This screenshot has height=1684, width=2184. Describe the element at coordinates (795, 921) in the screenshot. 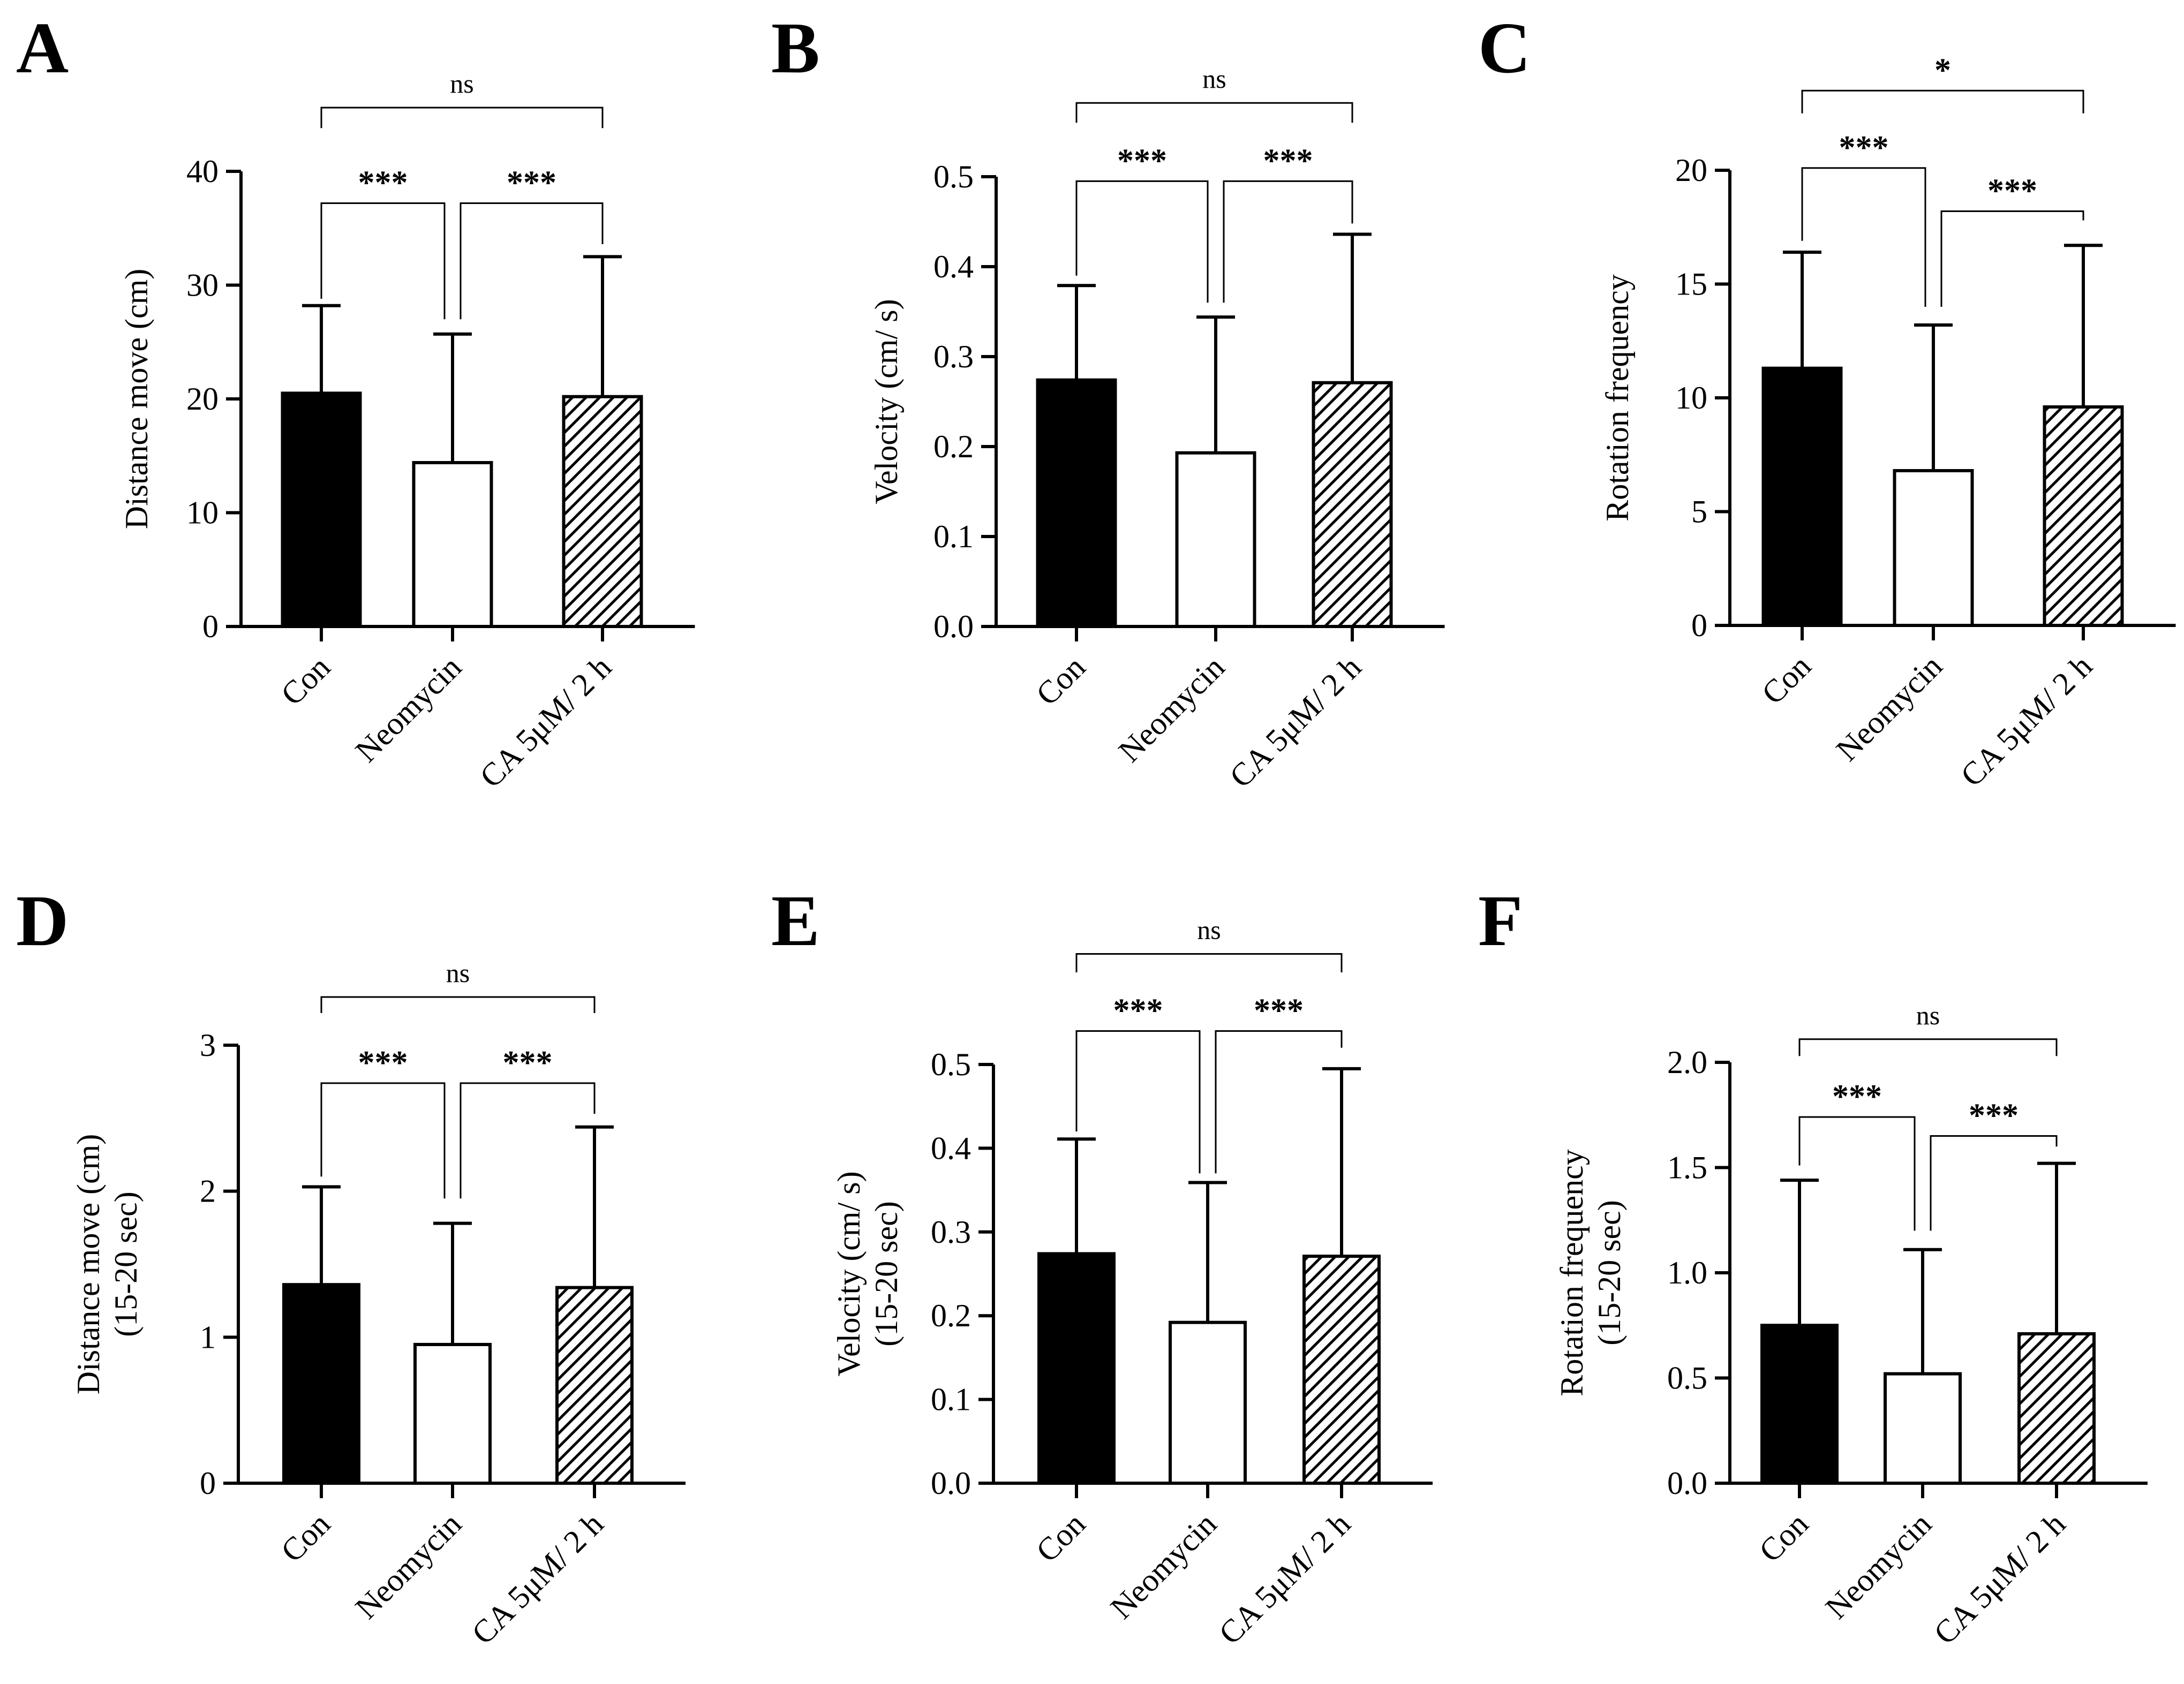

I see `panel-letter-e: E` at that location.